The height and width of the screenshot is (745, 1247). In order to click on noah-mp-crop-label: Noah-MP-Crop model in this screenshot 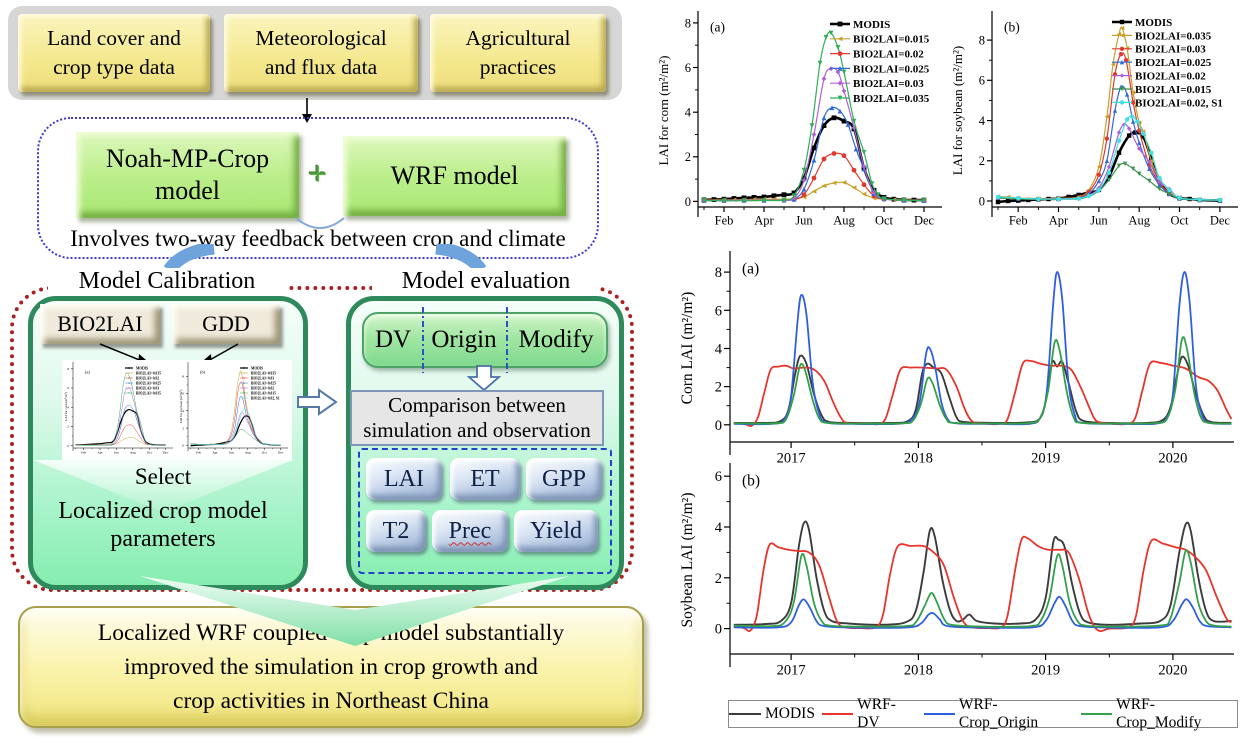, I will do `click(187, 174)`.